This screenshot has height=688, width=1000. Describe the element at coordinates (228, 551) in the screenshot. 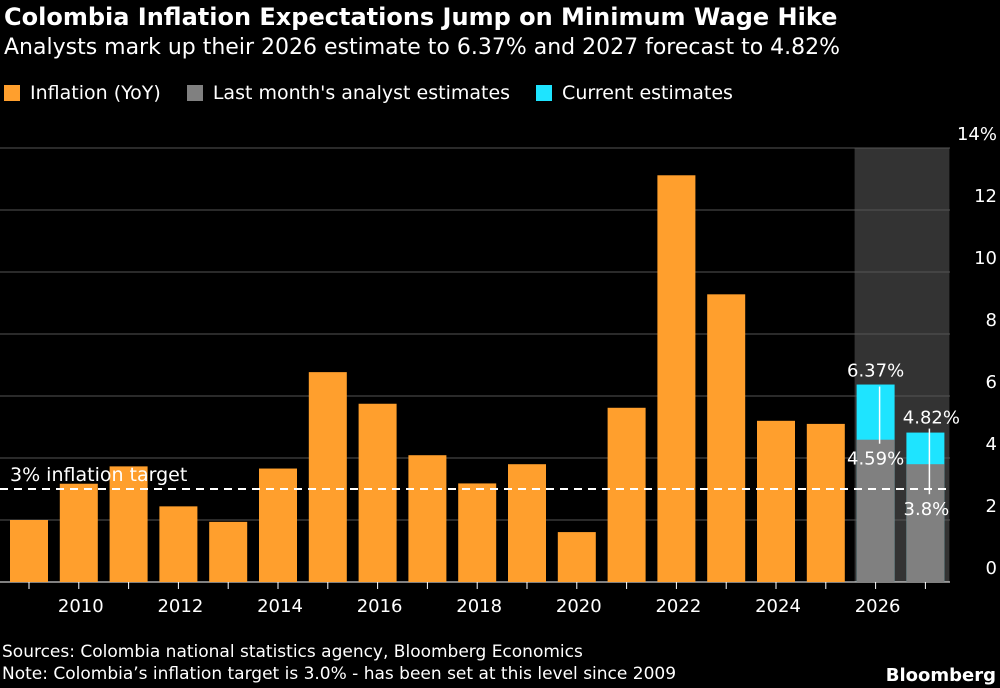

I see `bar-inflation-2013` at that location.